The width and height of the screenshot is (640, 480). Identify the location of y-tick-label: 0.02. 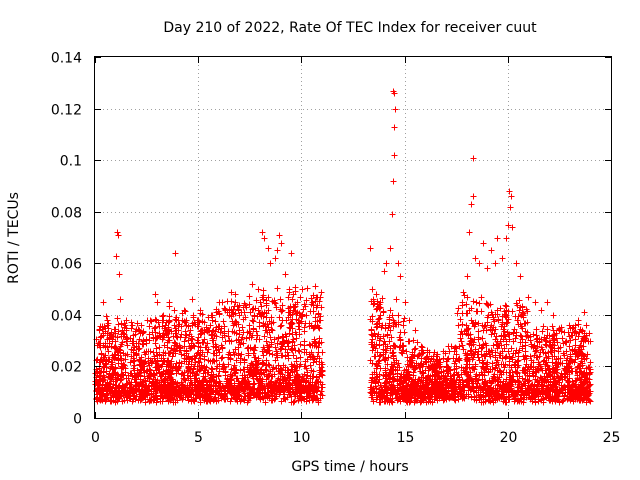
(66, 368).